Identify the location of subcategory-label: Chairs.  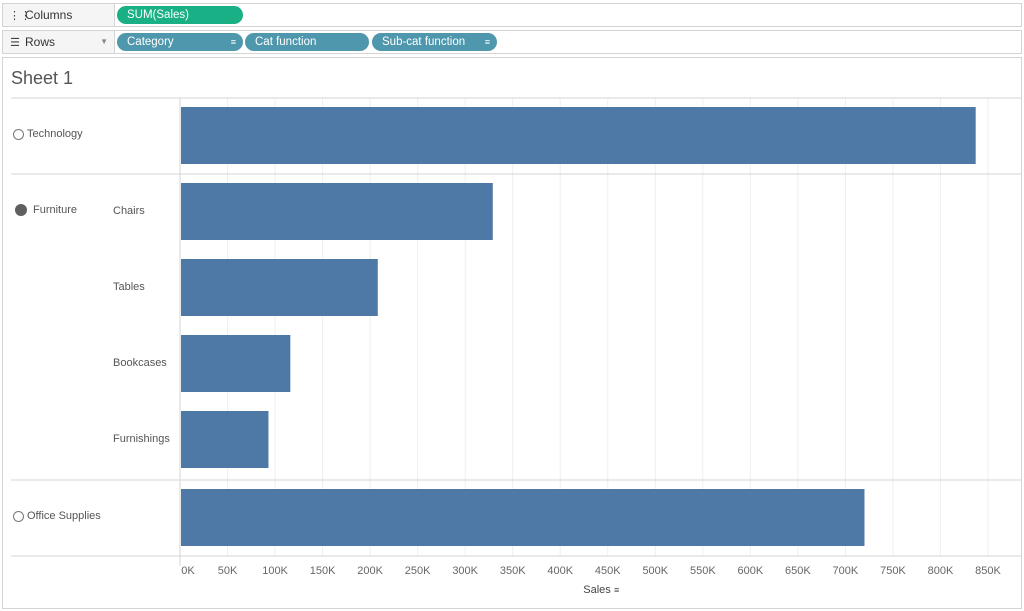
(129, 211).